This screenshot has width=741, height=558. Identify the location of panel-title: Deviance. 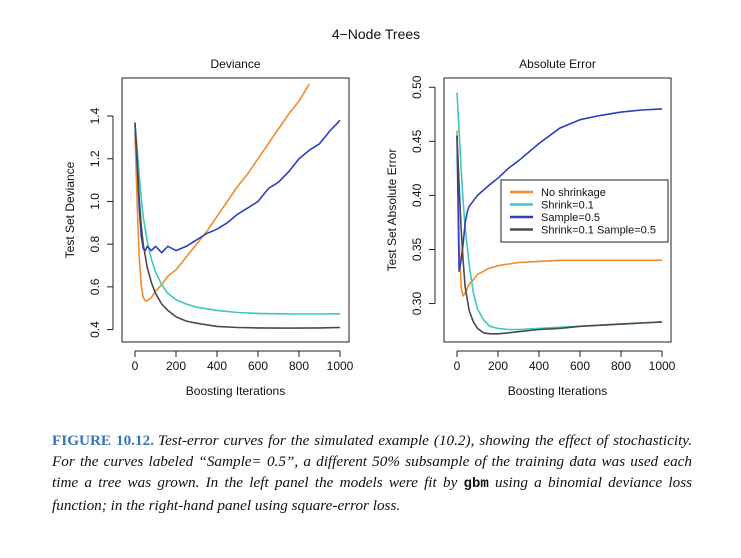
(235, 64).